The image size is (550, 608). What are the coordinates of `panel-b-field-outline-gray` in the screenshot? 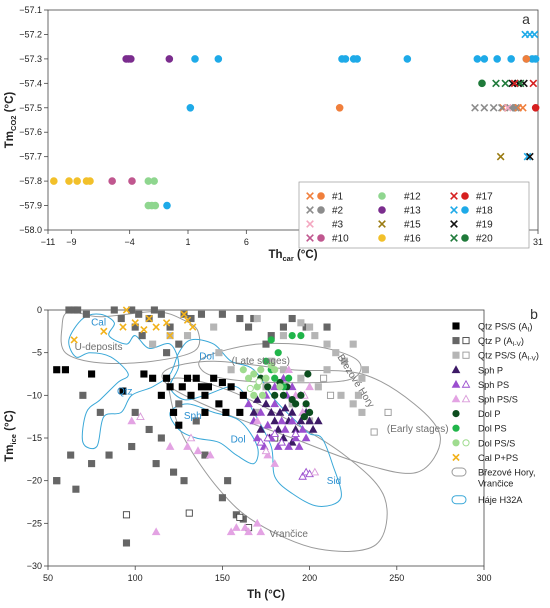 It's located at (277, 464).